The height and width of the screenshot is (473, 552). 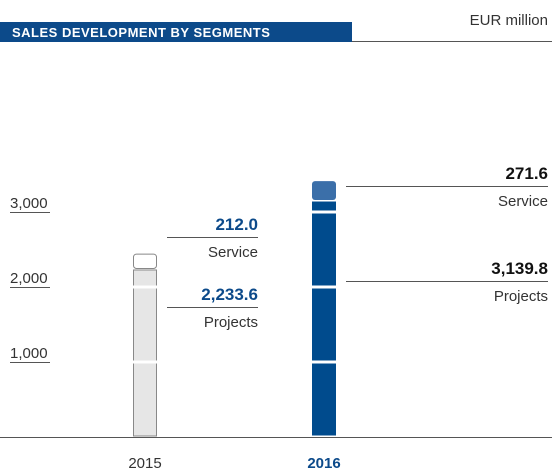 What do you see at coordinates (509, 20) in the screenshot?
I see `unit-label: EUR million` at bounding box center [509, 20].